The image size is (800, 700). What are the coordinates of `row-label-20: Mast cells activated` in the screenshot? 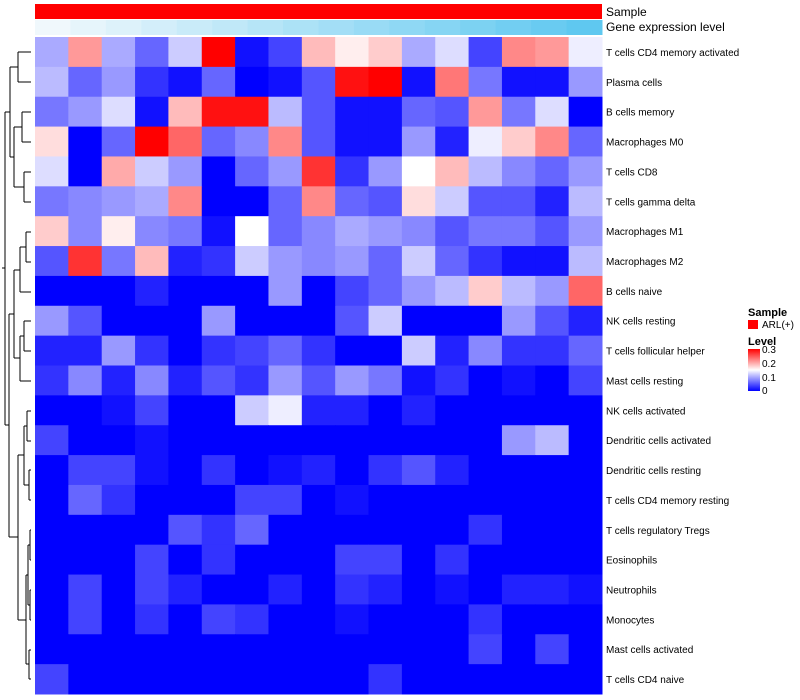 It's located at (649, 650).